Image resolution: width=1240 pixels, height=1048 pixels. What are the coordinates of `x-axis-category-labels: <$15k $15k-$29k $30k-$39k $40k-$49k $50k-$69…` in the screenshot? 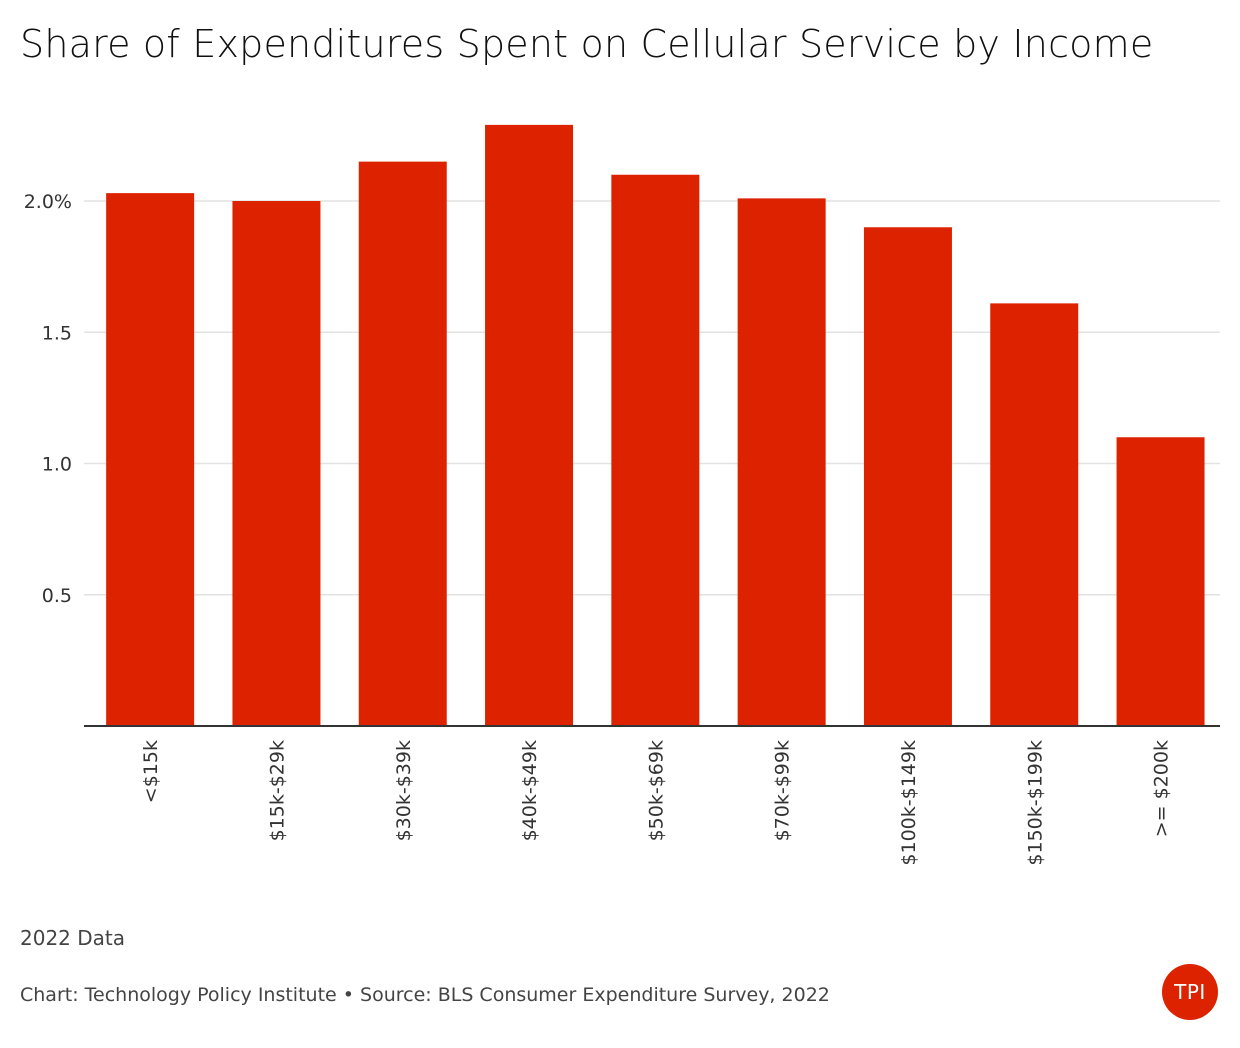 It's located at (656, 803).